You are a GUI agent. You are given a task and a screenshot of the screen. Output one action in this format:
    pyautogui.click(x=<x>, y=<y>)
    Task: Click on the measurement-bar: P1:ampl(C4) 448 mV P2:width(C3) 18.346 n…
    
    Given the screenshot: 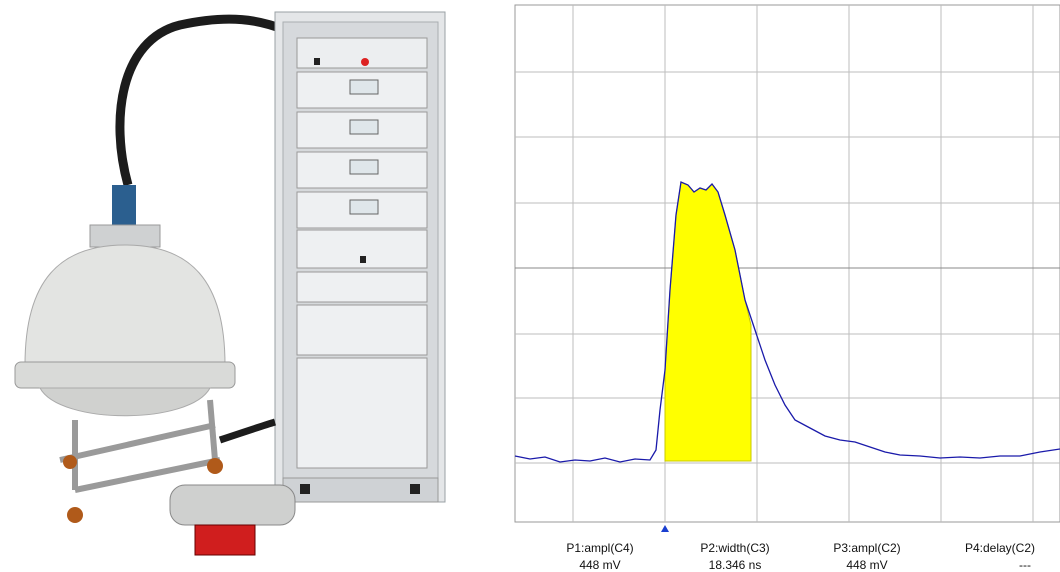 What is the action you would take?
    pyautogui.click(x=800, y=556)
    